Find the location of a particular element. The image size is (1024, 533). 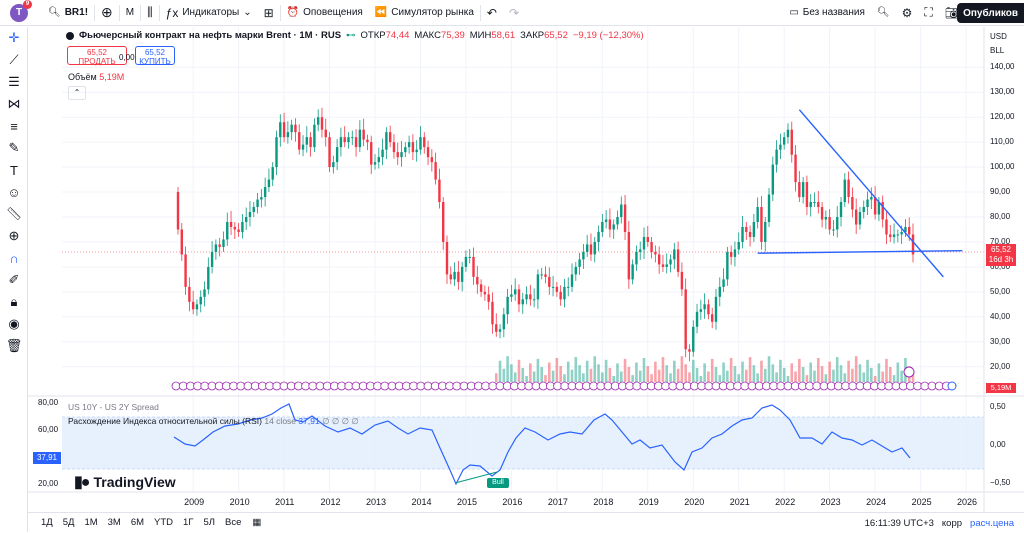

period-button: 5Л is located at coordinates (209, 522).